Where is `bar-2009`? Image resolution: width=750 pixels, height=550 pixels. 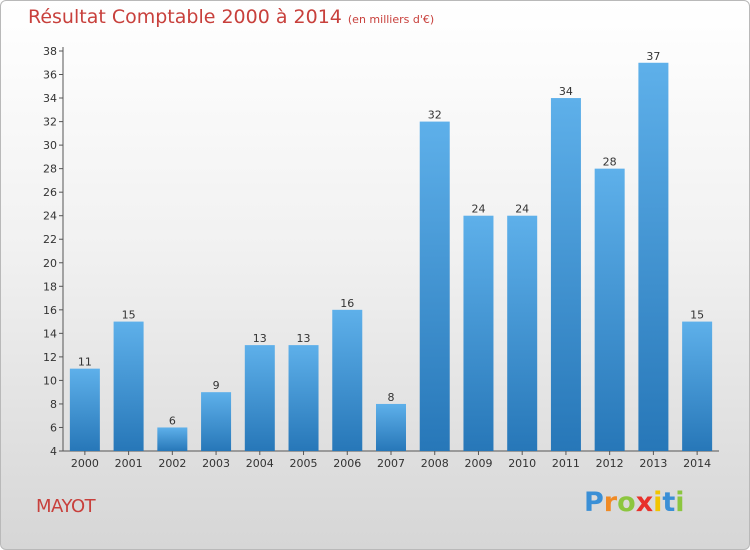 bar-2009 is located at coordinates (478, 333).